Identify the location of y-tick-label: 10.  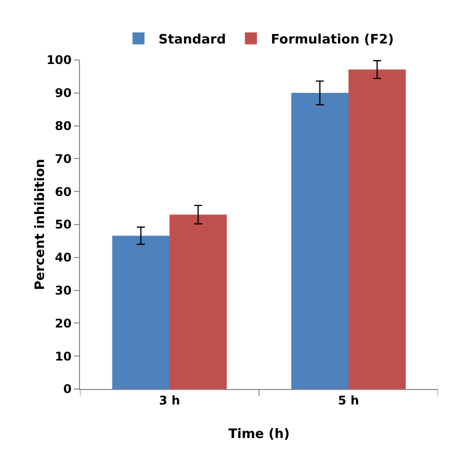
(63, 356).